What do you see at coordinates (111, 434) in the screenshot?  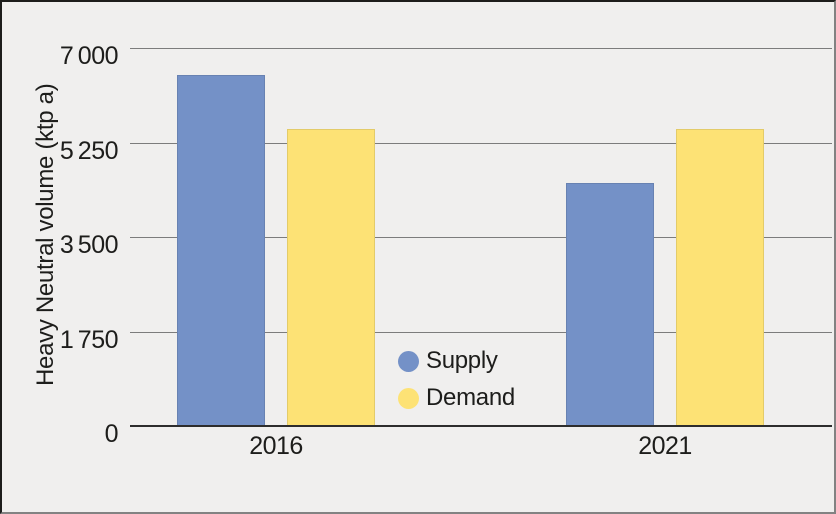 I see `y-tick-label: 0` at bounding box center [111, 434].